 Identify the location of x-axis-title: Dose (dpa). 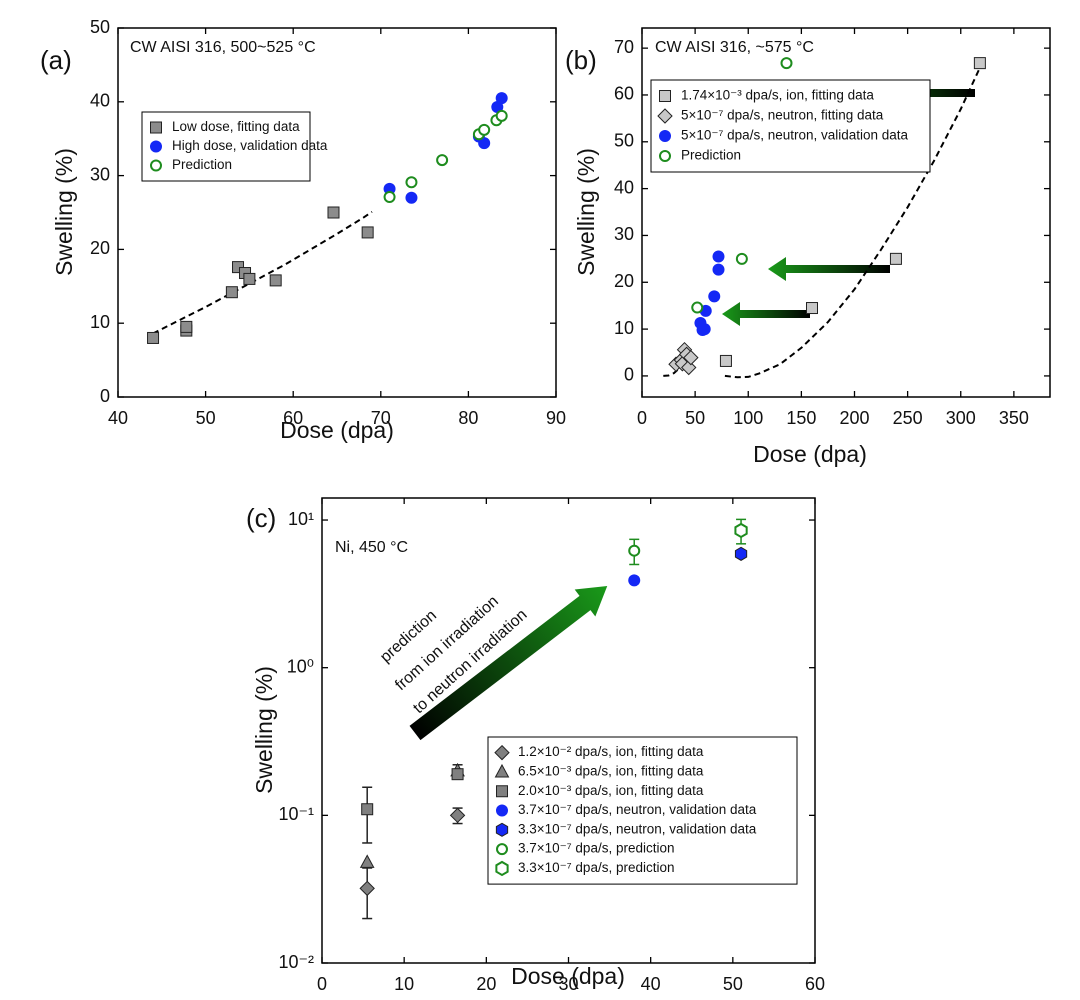
(568, 976).